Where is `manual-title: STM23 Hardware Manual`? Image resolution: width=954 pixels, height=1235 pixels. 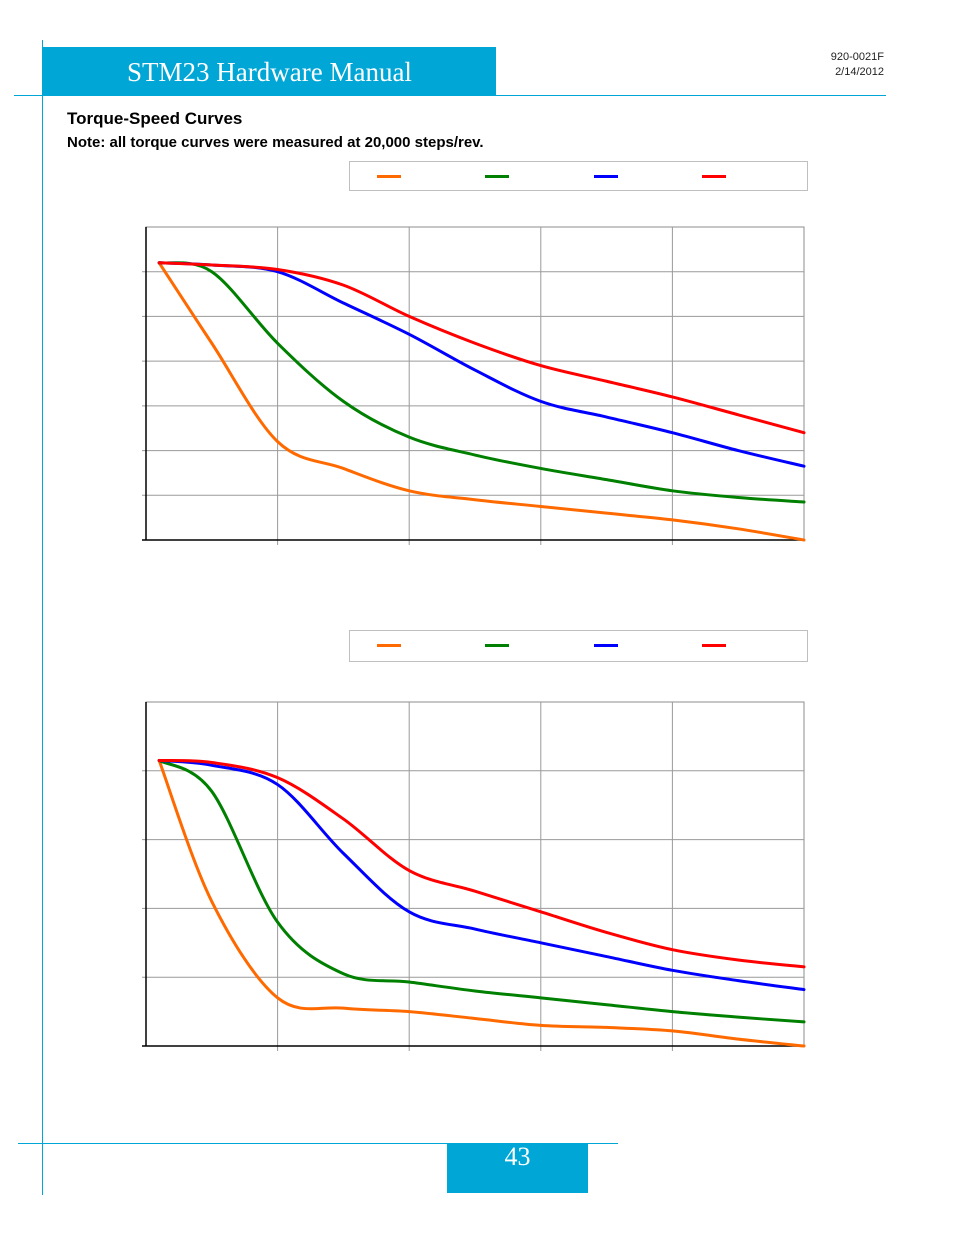
manual-title: STM23 Hardware Manual is located at coordinates (269, 71).